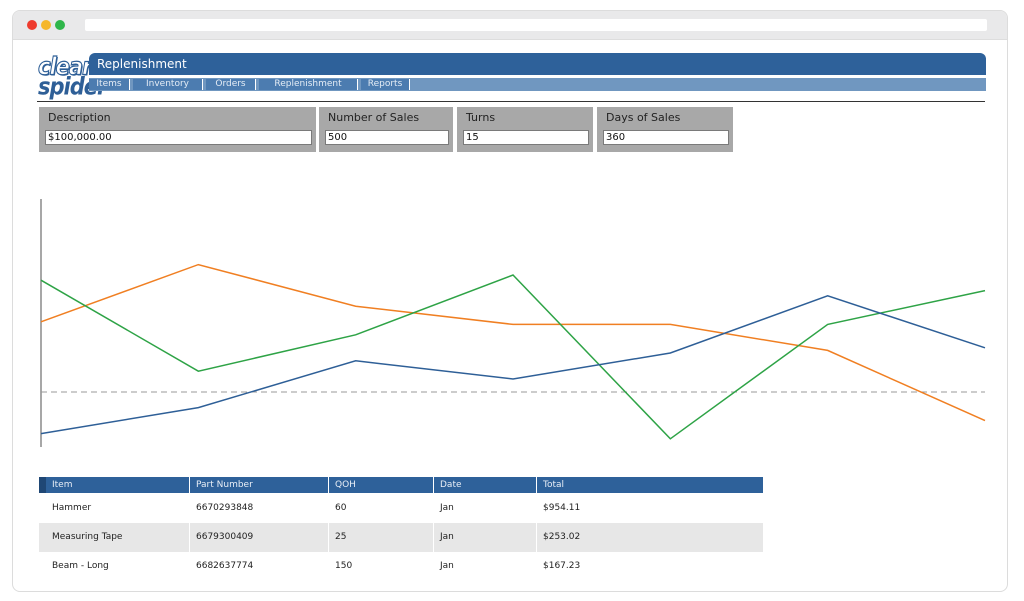  What do you see at coordinates (72, 508) in the screenshot?
I see `cell-item: Hammer` at bounding box center [72, 508].